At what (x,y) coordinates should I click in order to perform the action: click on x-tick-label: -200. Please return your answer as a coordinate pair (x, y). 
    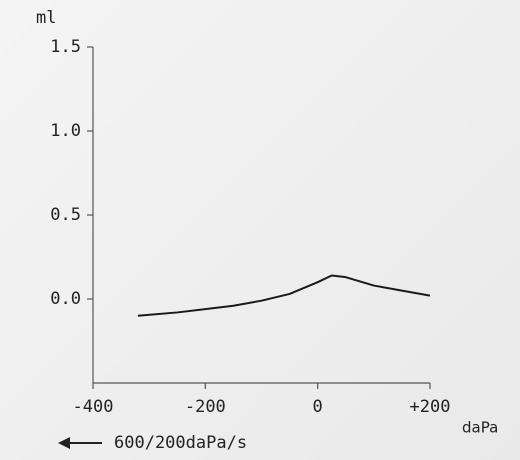
    Looking at the image, I should click on (205, 407).